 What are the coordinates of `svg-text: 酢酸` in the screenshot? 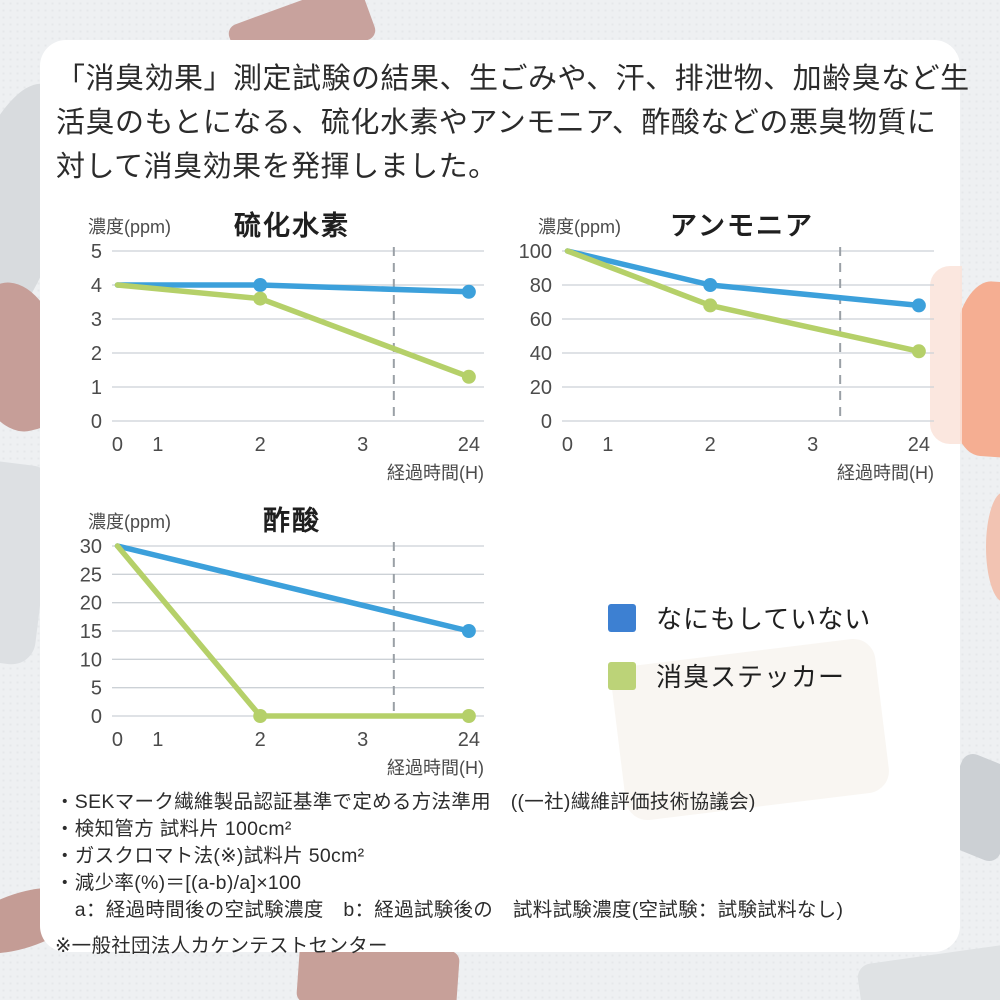 It's located at (292, 521).